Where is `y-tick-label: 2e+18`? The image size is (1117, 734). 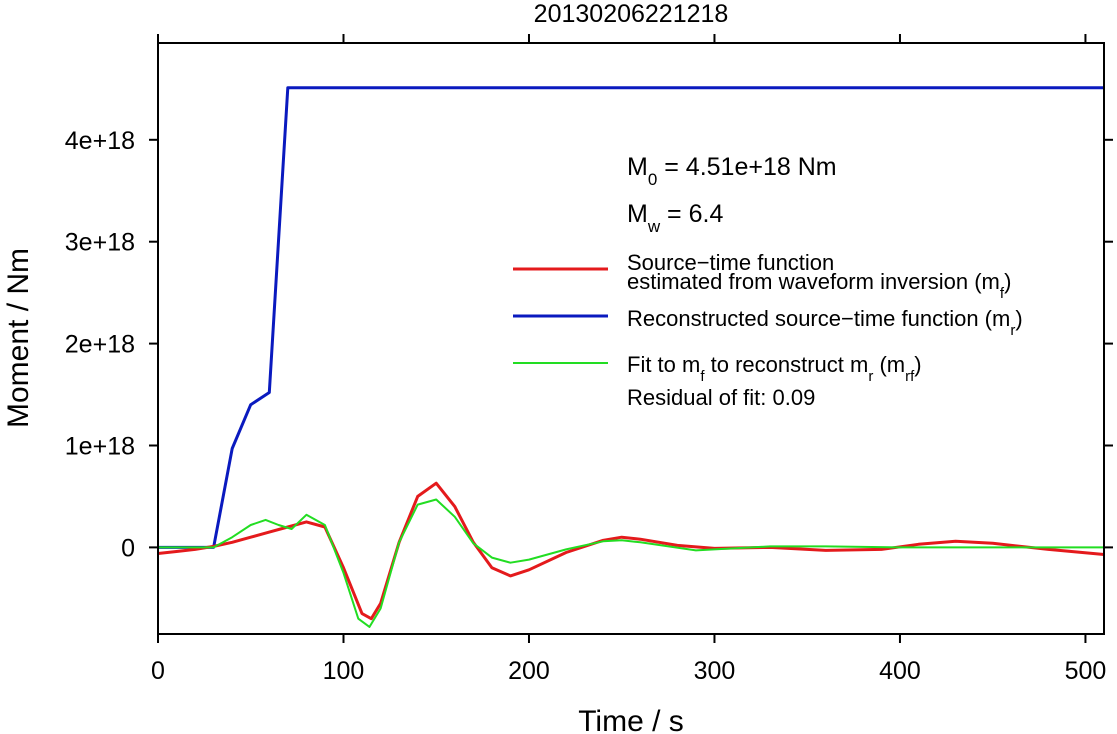
y-tick-label: 2e+18 is located at coordinates (100, 345).